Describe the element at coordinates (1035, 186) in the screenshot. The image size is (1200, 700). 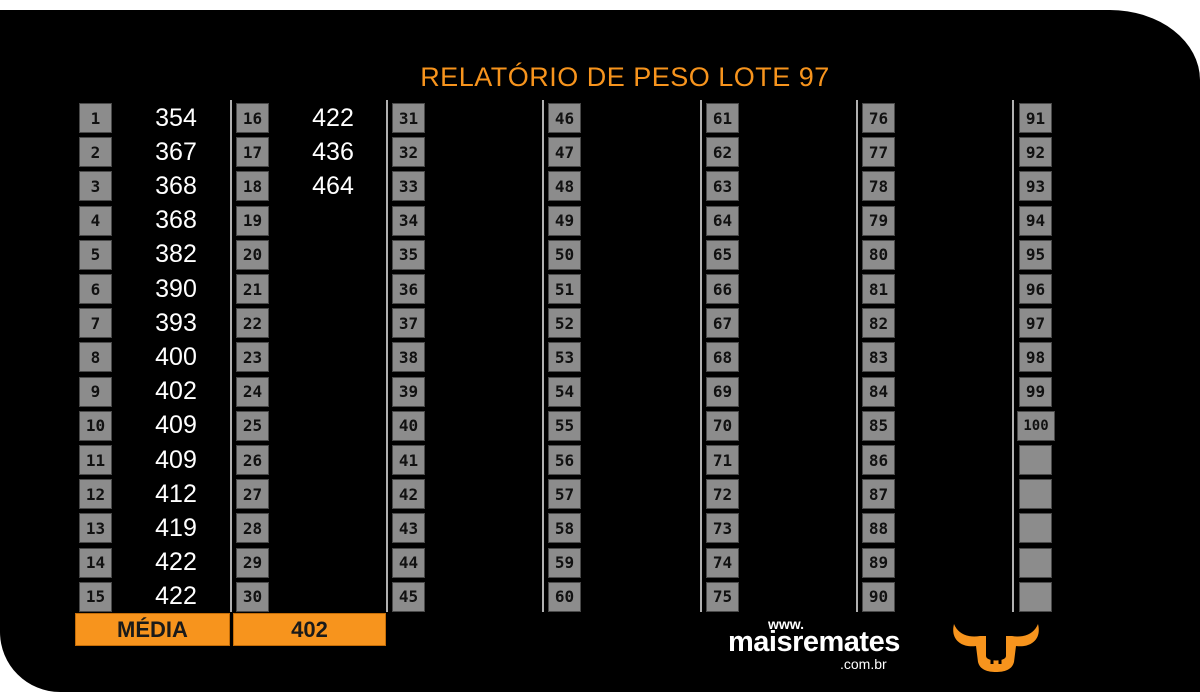
I see `index-cell: 93` at that location.